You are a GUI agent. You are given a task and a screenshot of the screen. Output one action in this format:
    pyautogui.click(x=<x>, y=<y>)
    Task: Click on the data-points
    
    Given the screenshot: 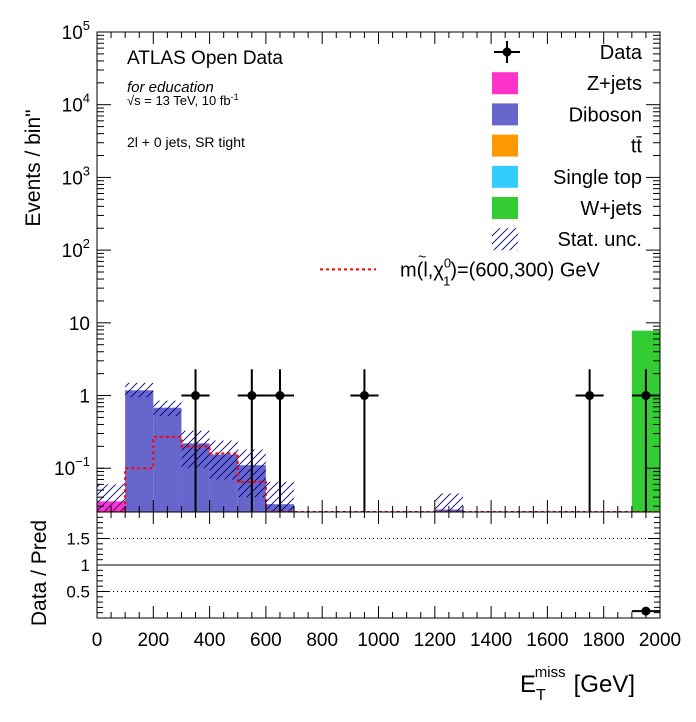 What is the action you would take?
    pyautogui.click(x=420, y=440)
    